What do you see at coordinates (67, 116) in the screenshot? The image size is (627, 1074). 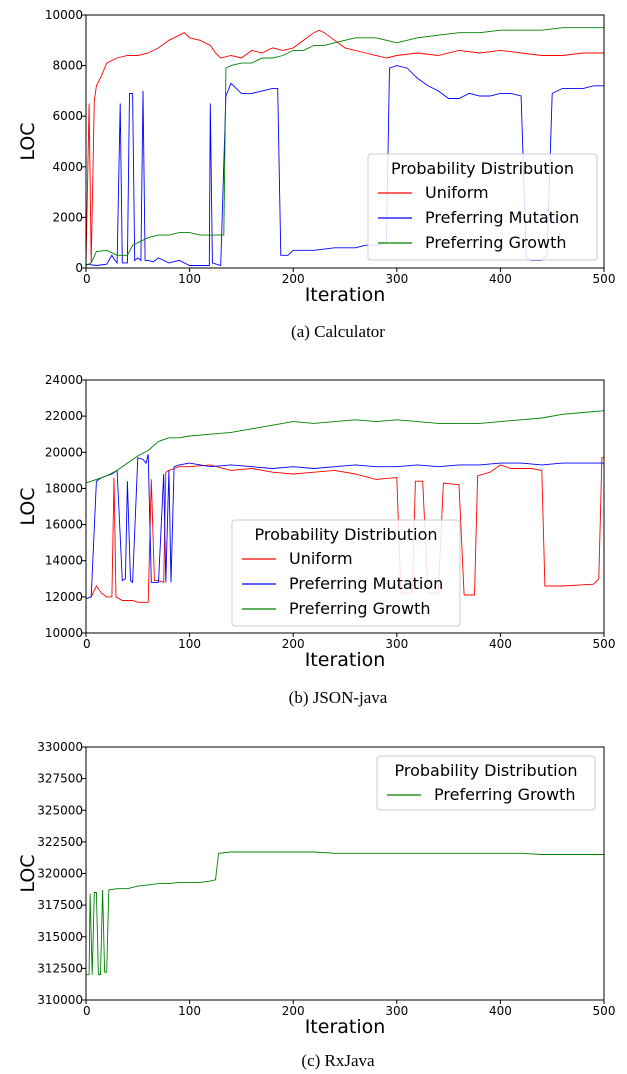 I see `y-tick-label: 6000` at bounding box center [67, 116].